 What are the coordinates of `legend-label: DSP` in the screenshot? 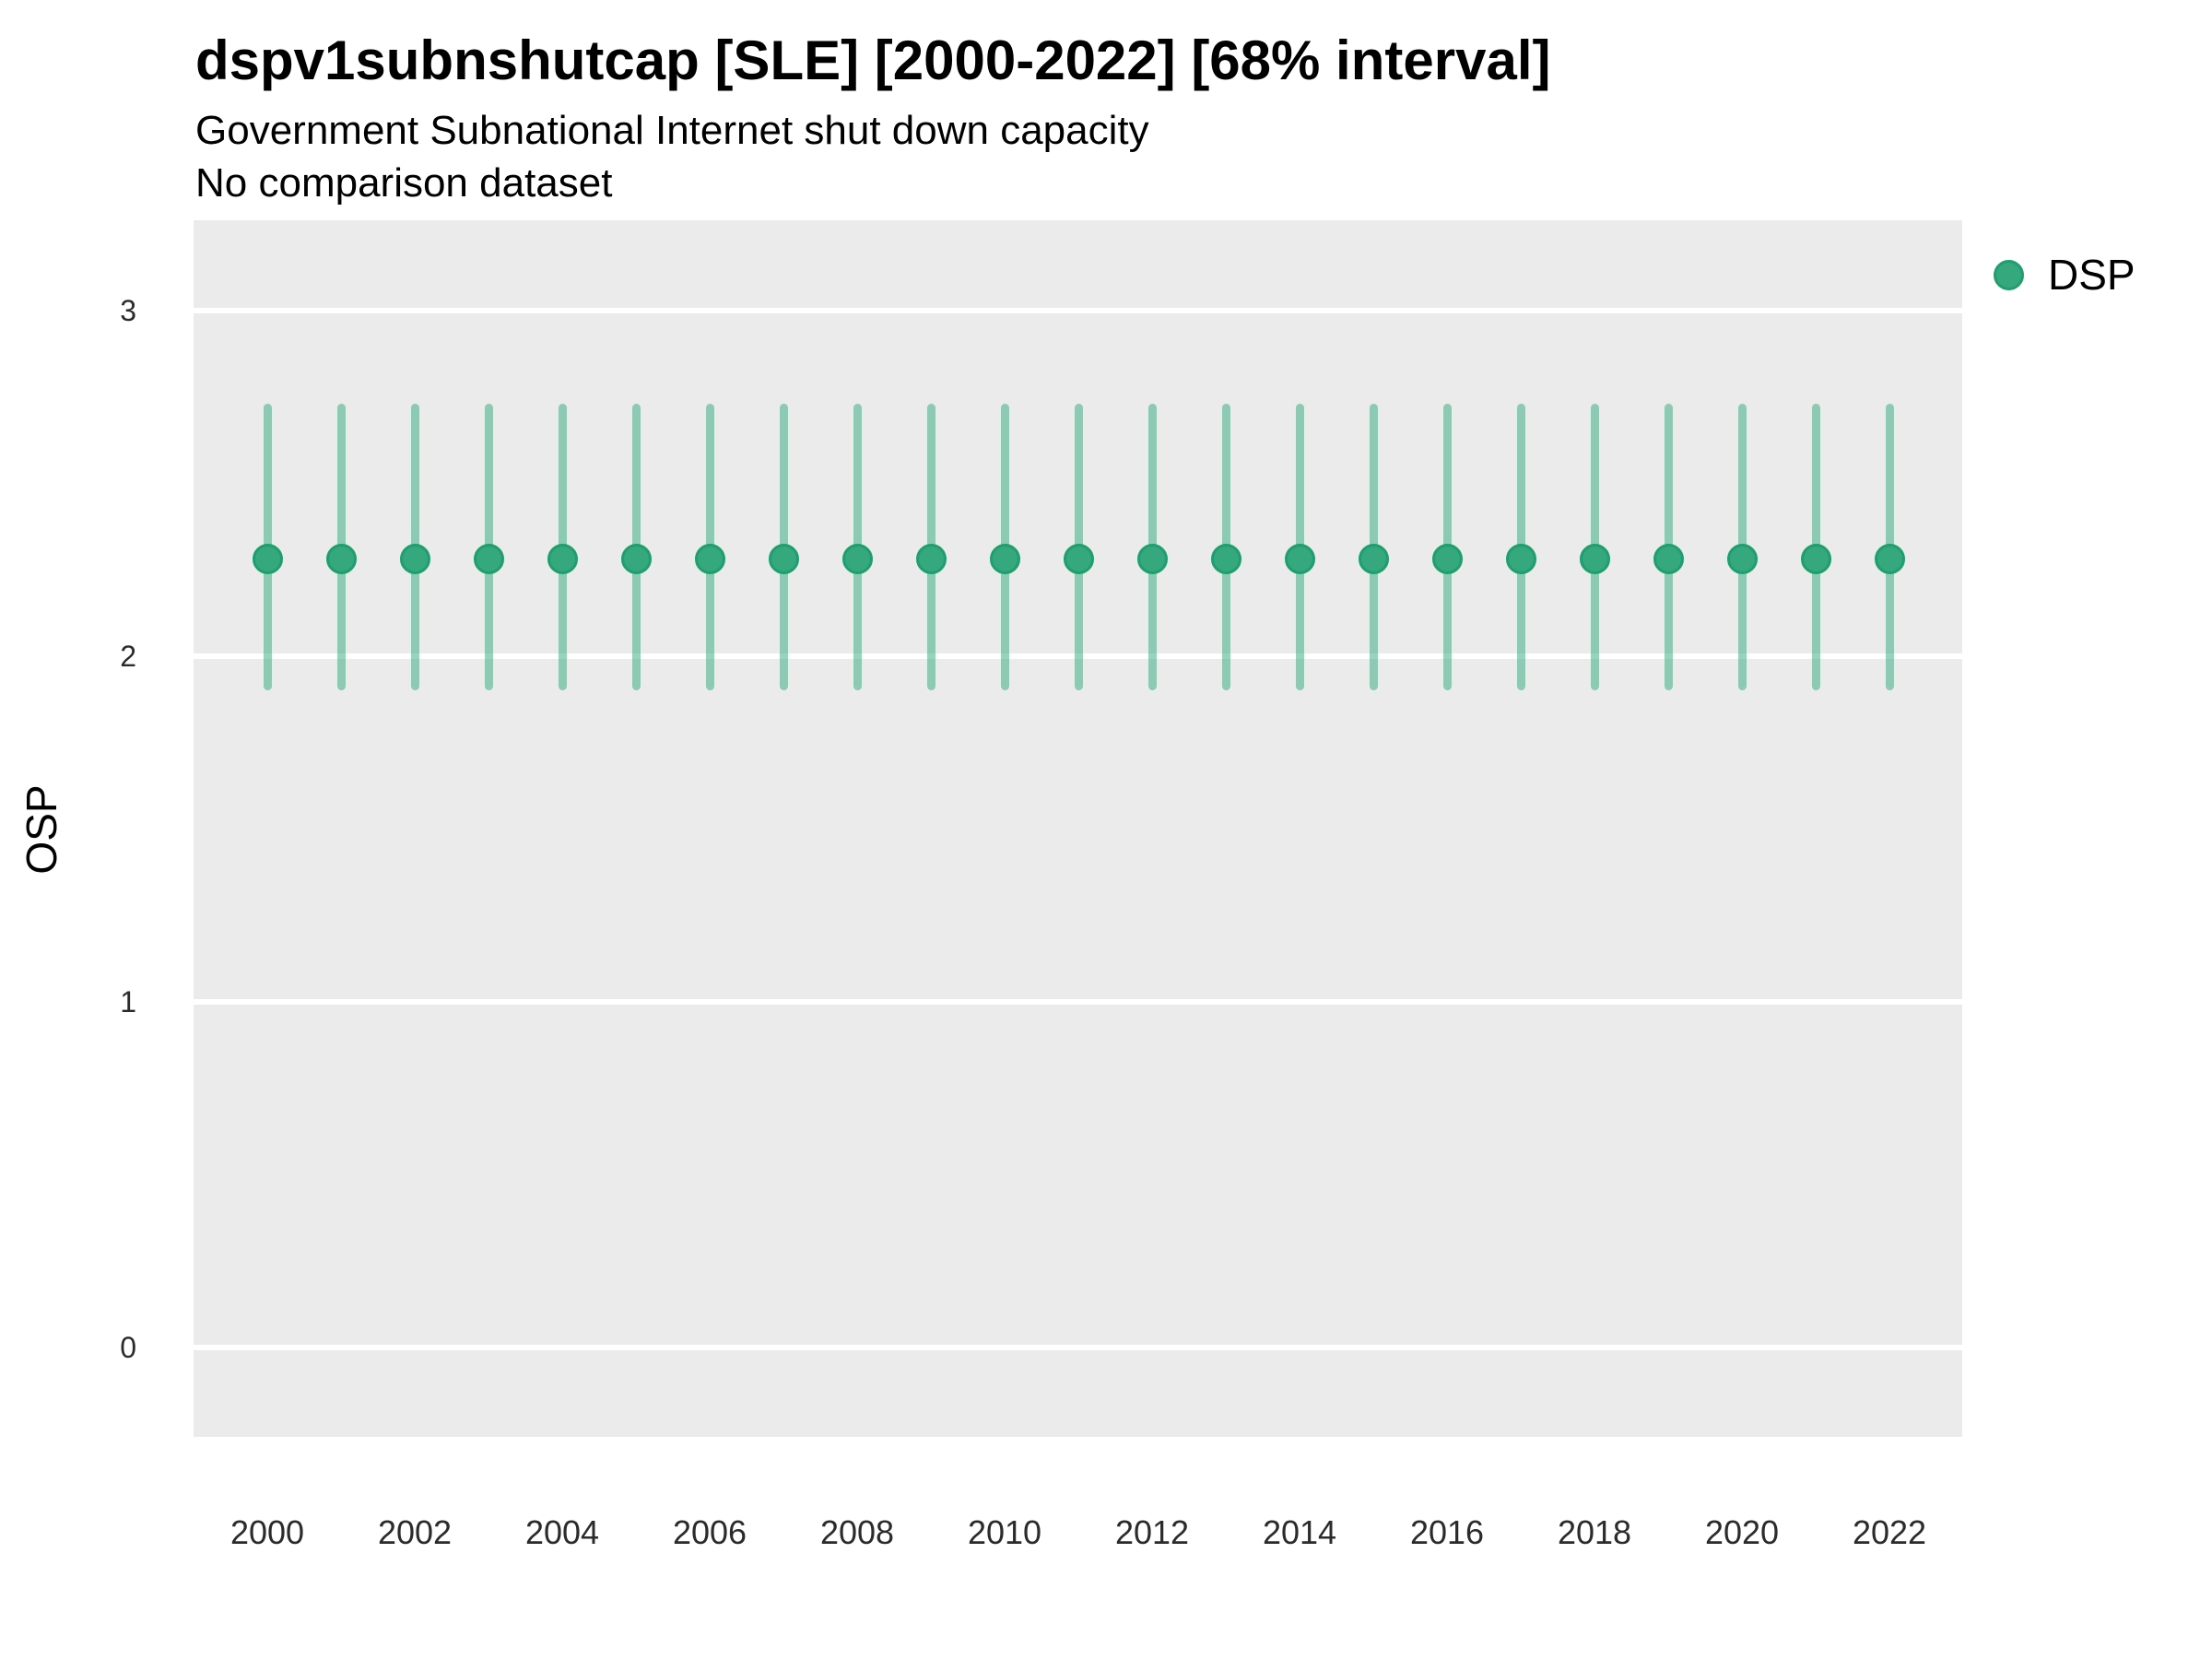 It's located at (2092, 275).